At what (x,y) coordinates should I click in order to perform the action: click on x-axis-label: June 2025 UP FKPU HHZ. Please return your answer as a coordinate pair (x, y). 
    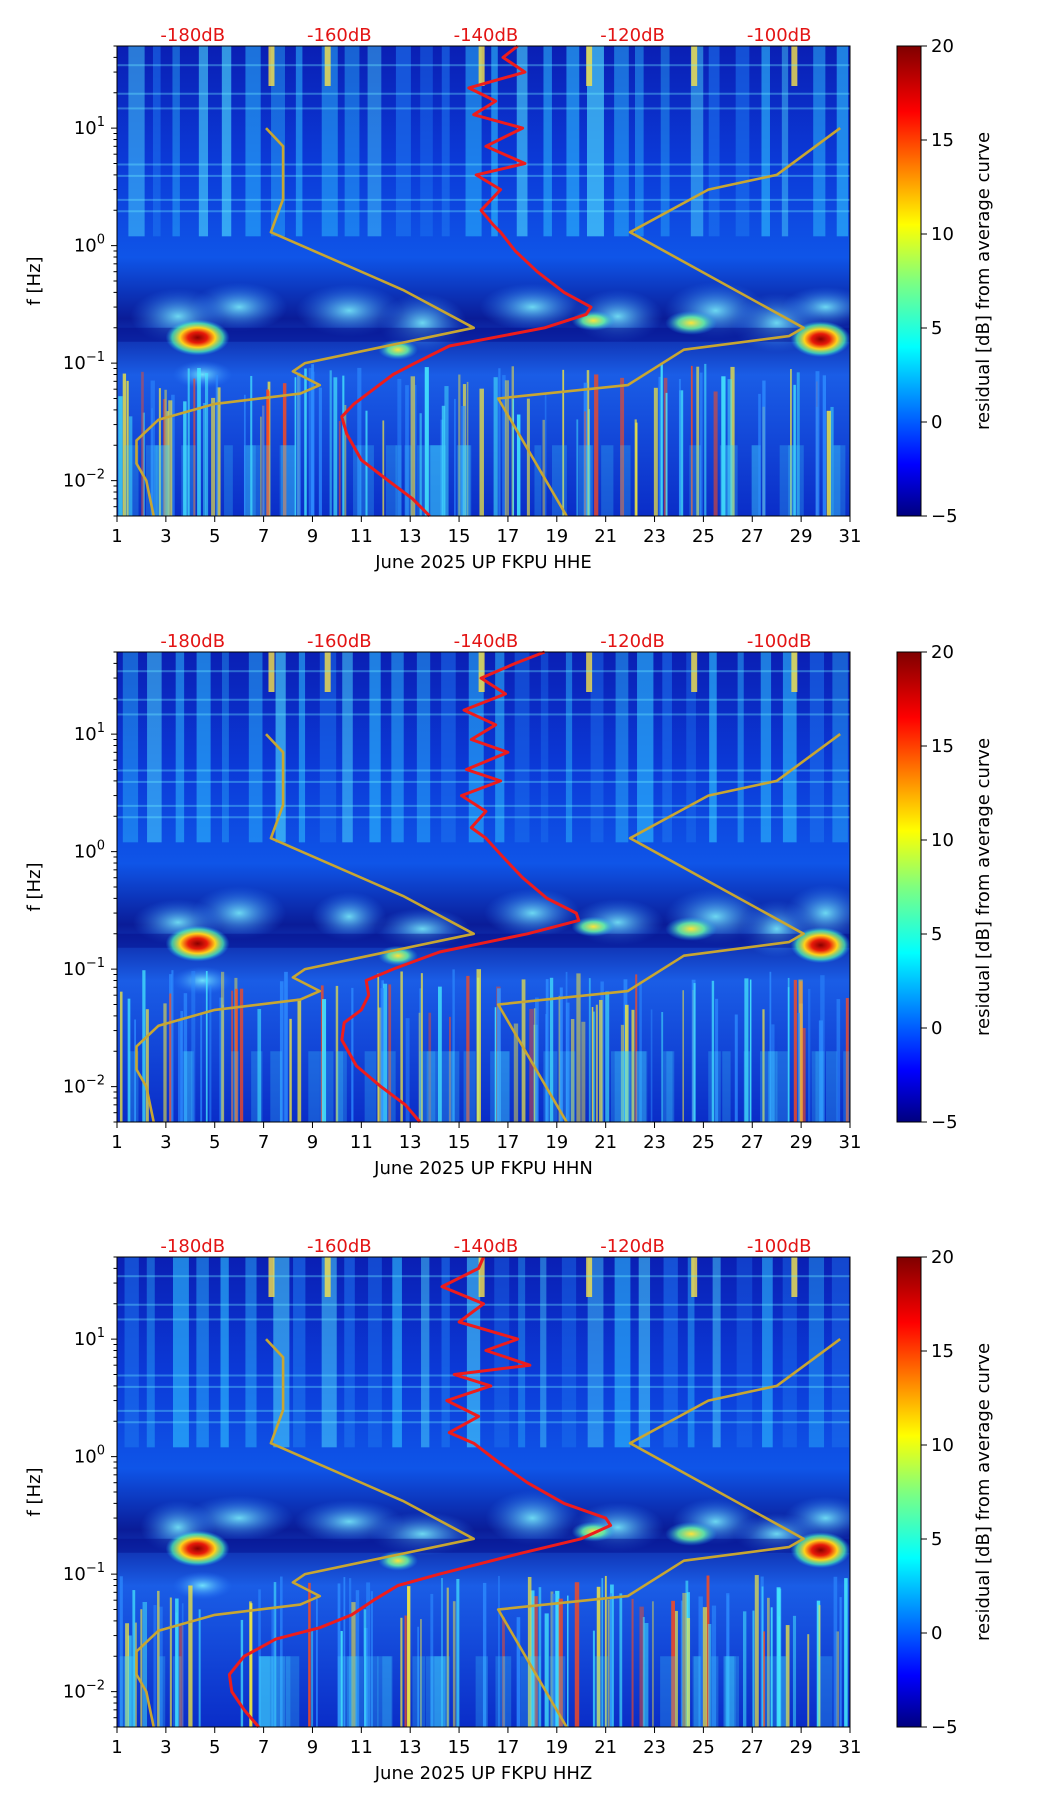
    Looking at the image, I should click on (483, 1773).